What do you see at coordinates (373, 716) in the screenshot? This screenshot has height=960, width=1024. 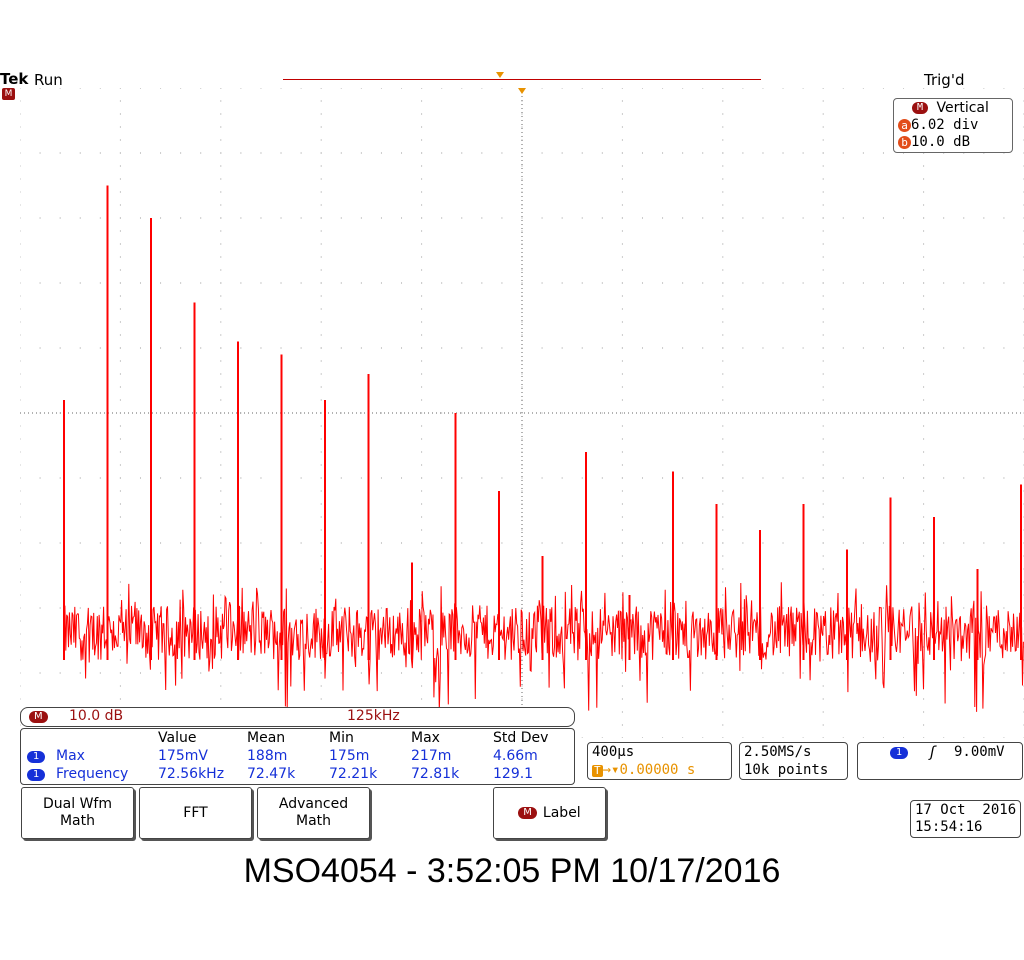 I see `math-span: 125kHz` at bounding box center [373, 716].